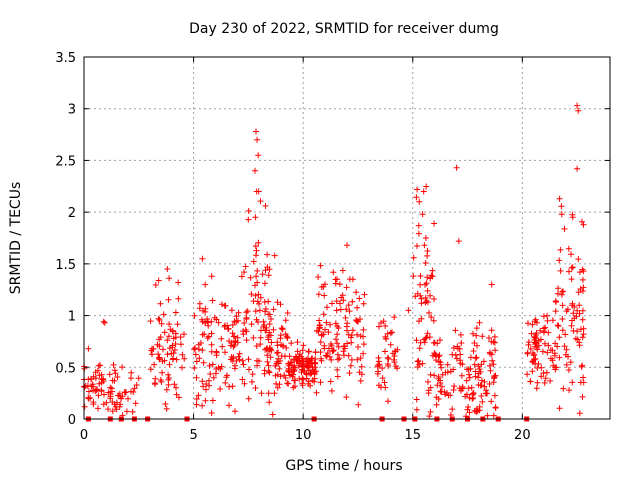 This screenshot has width=640, height=480. I want to click on y-tick-label: 0.5, so click(65, 368).